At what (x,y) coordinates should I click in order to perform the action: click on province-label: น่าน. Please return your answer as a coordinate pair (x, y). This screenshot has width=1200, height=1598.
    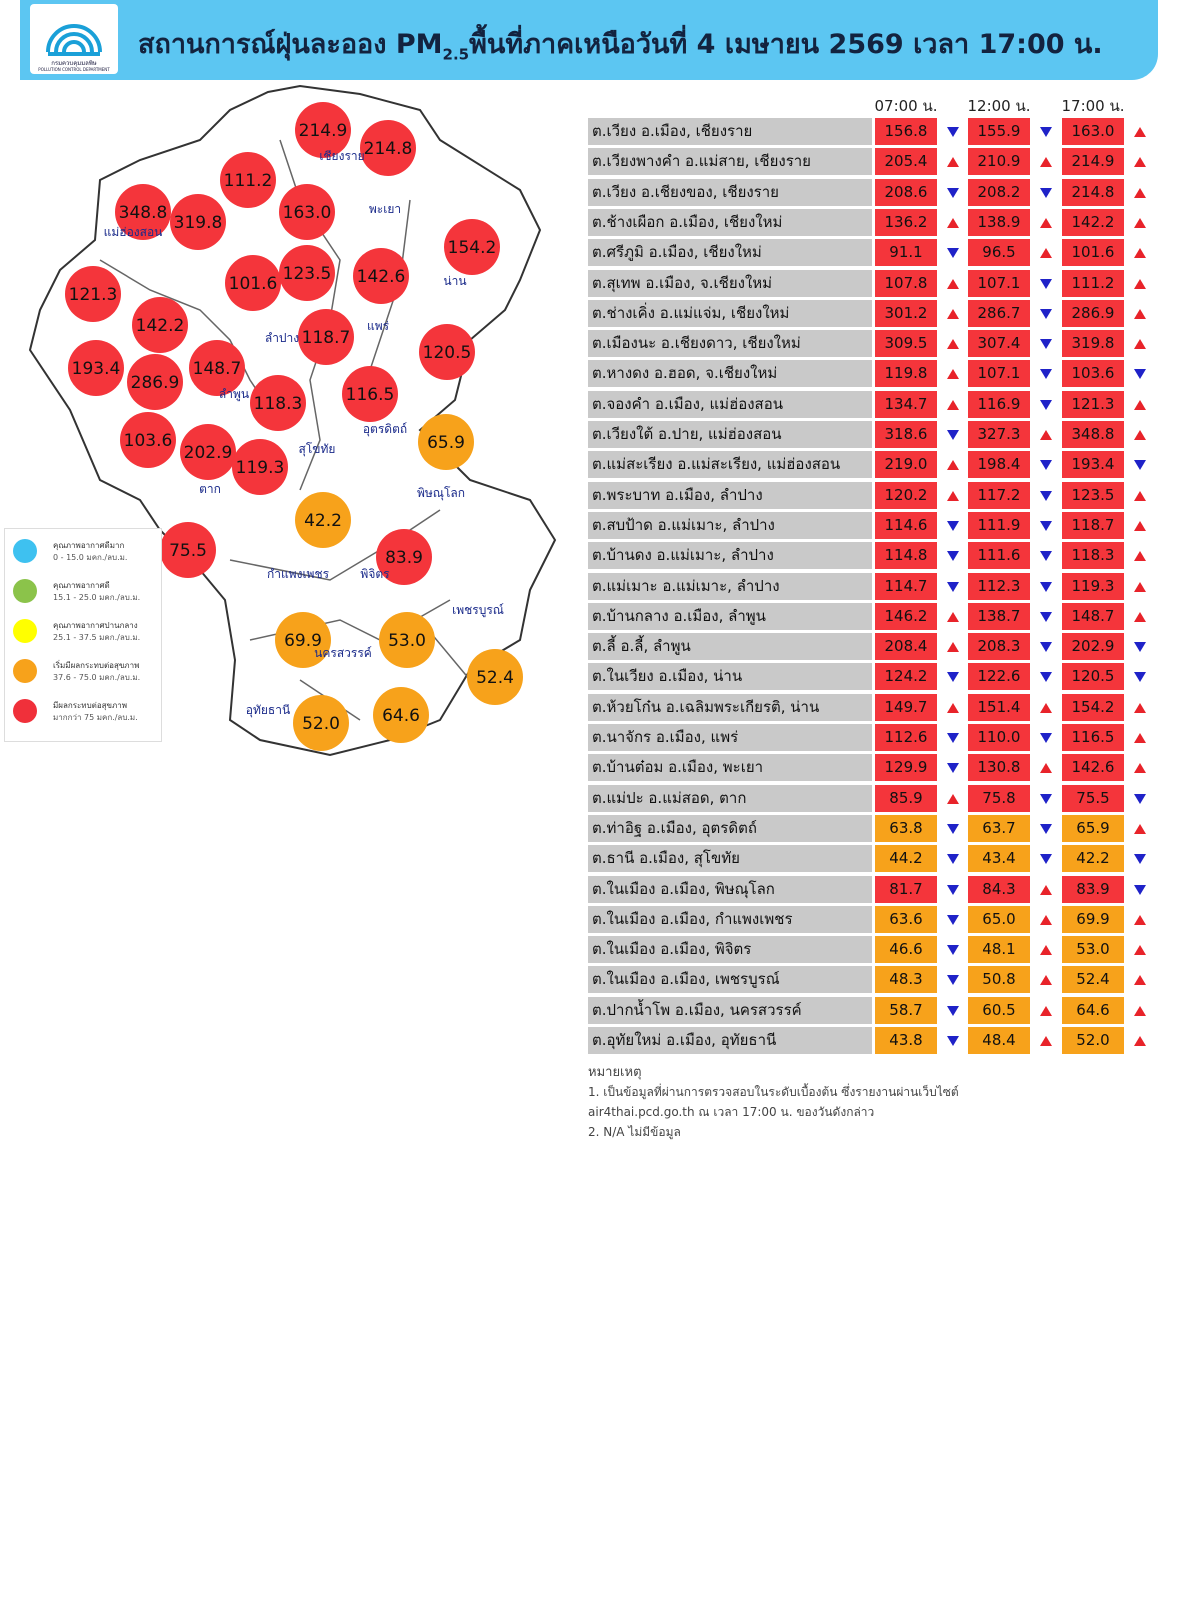
    Looking at the image, I should click on (454, 281).